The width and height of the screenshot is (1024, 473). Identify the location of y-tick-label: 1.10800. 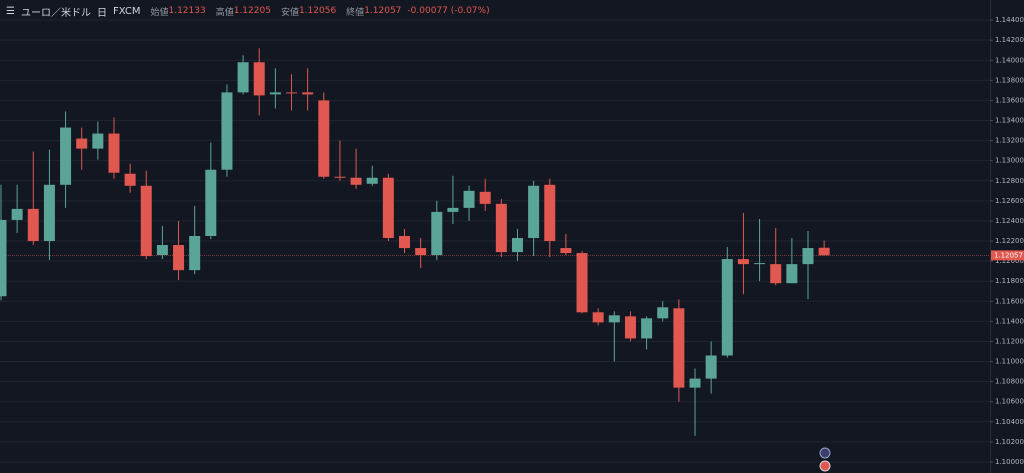
(1009, 382).